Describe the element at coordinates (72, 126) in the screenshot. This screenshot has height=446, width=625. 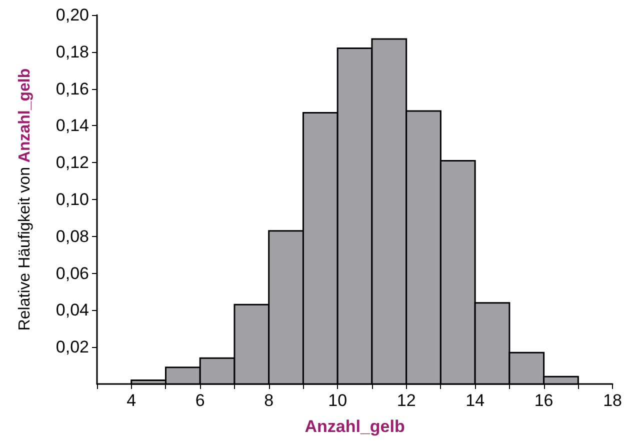
I see `y-tick-label: 0,14` at that location.